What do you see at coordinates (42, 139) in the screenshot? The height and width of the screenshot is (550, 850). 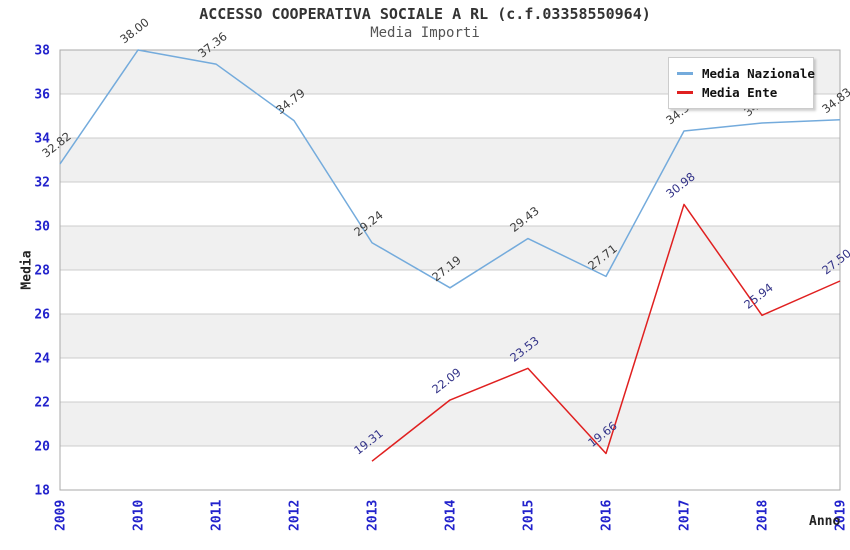 I see `y-tick-label: 34` at bounding box center [42, 139].